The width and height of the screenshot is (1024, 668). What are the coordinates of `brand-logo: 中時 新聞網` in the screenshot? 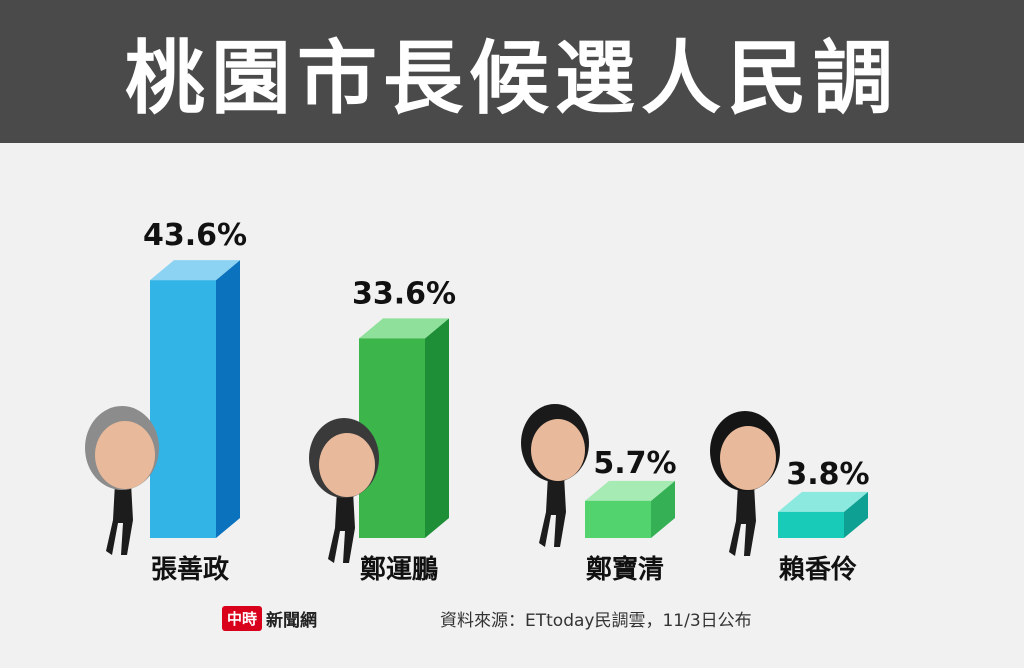 It's located at (269, 618).